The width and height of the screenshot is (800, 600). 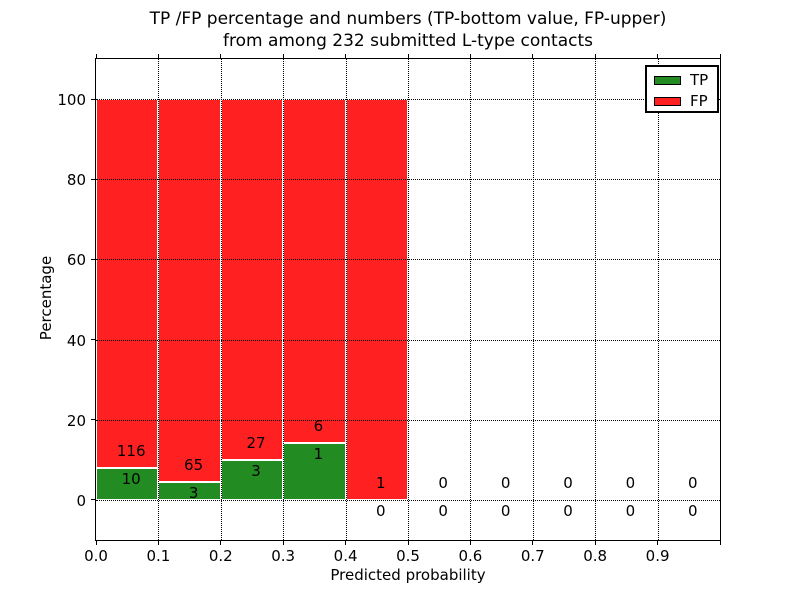 I want to click on fp-color-swatch, so click(x=667, y=101).